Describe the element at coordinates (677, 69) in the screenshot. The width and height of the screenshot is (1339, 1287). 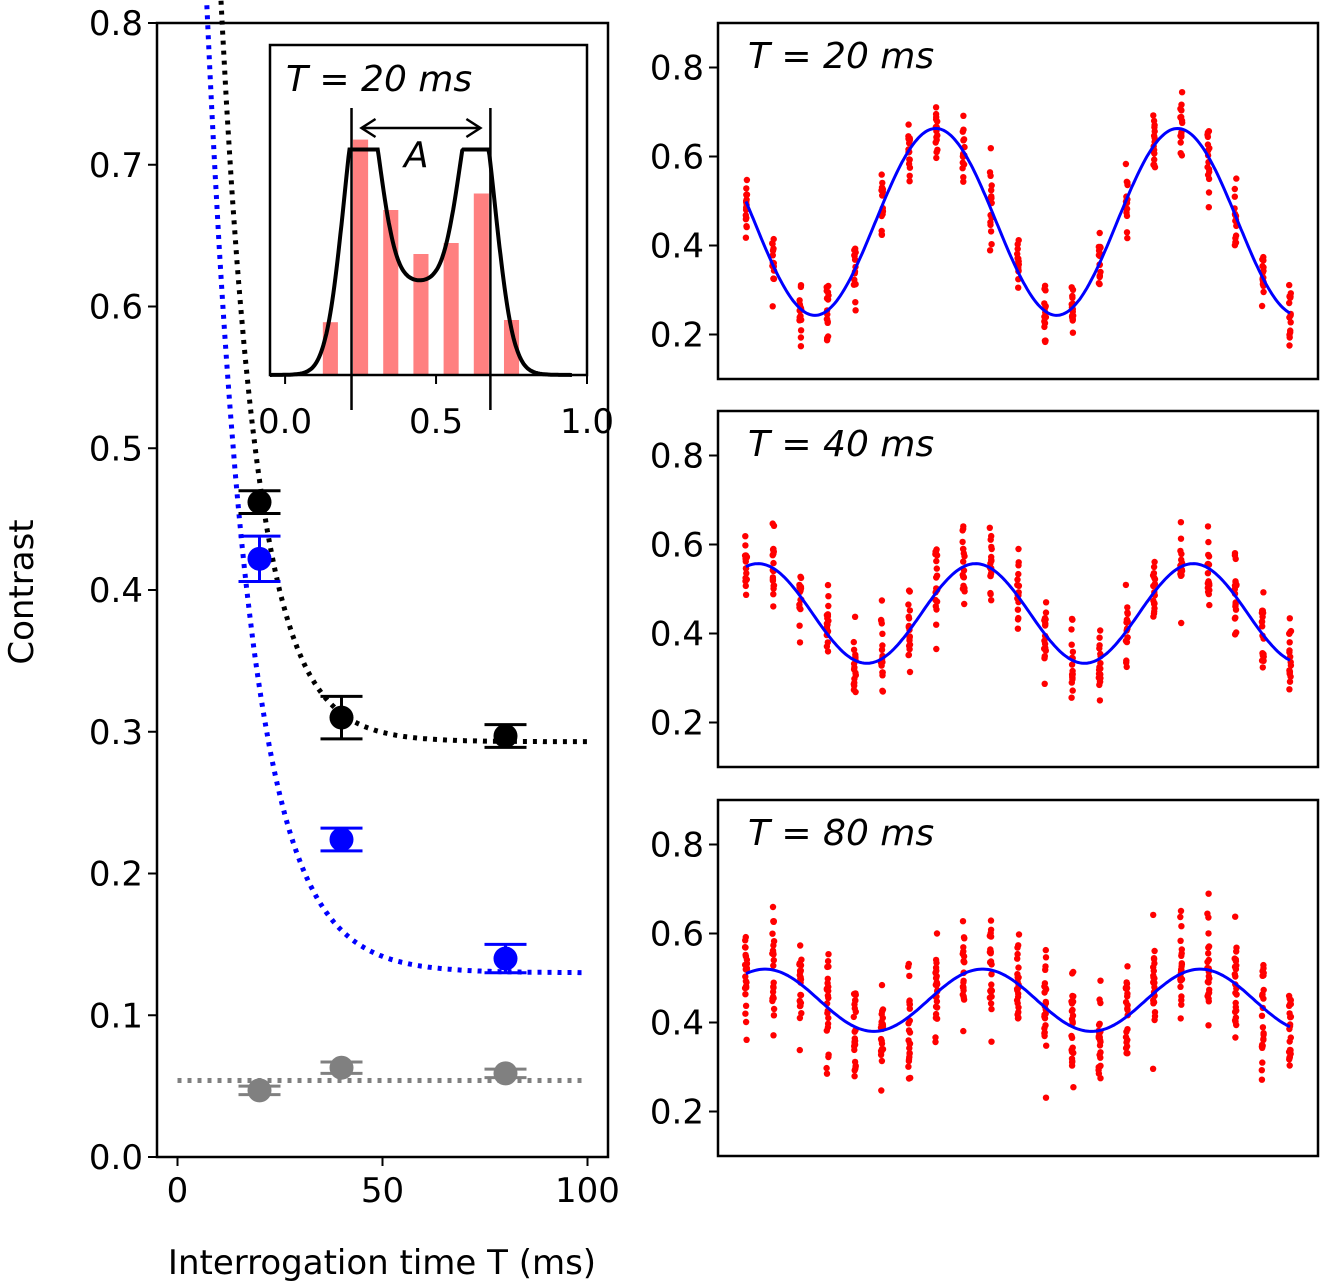
I see `osc-20-y-tick-label: 0.8` at that location.